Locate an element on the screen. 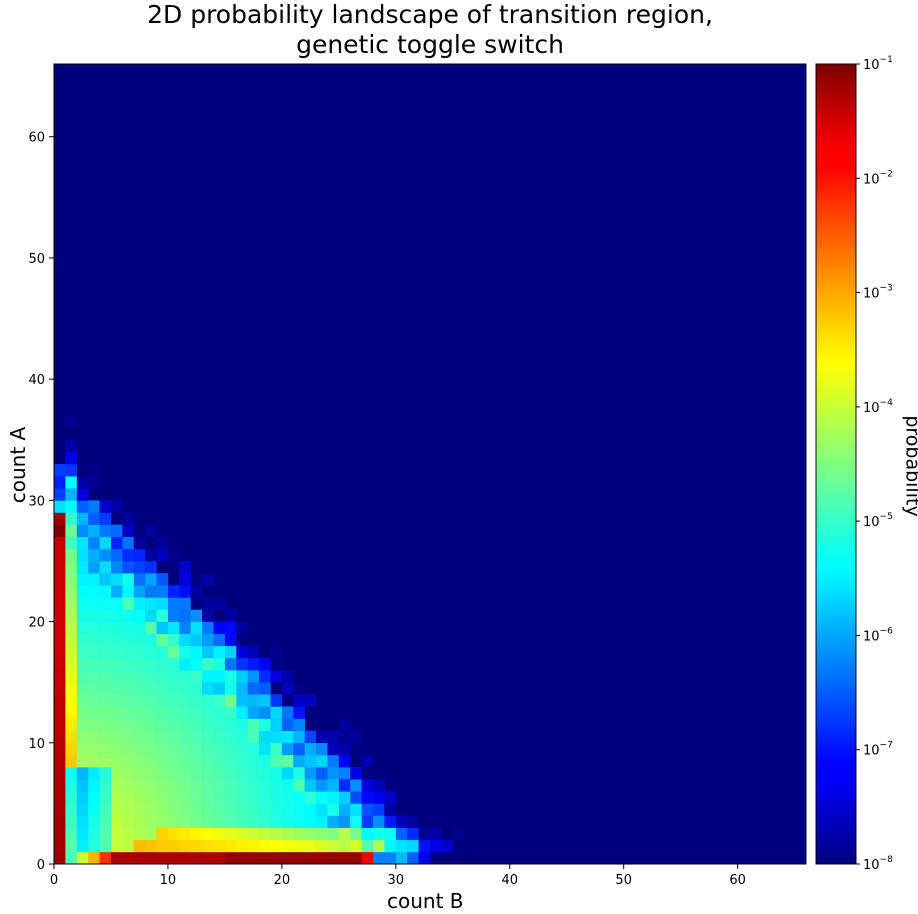 This screenshot has width=918, height=914. y-tick-label: 20 is located at coordinates (36, 623).